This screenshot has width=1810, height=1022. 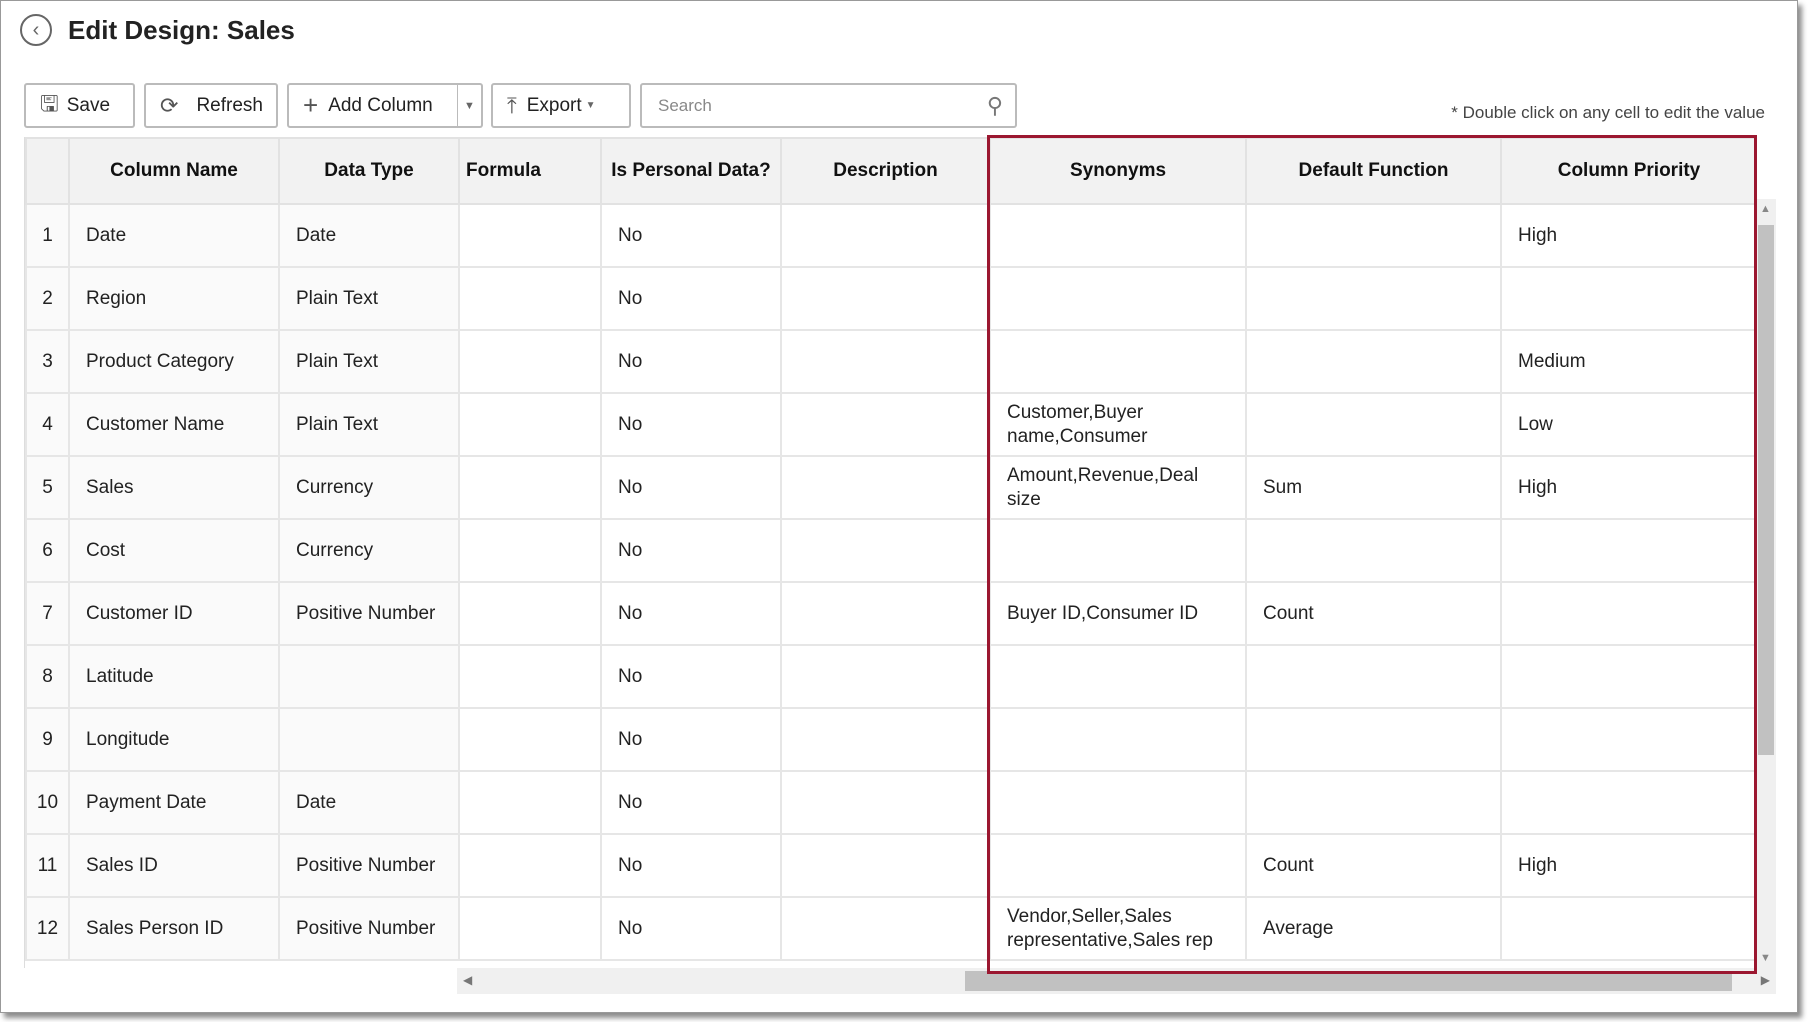 What do you see at coordinates (1765, 958) in the screenshot?
I see `scroll-down-icon: ▼` at bounding box center [1765, 958].